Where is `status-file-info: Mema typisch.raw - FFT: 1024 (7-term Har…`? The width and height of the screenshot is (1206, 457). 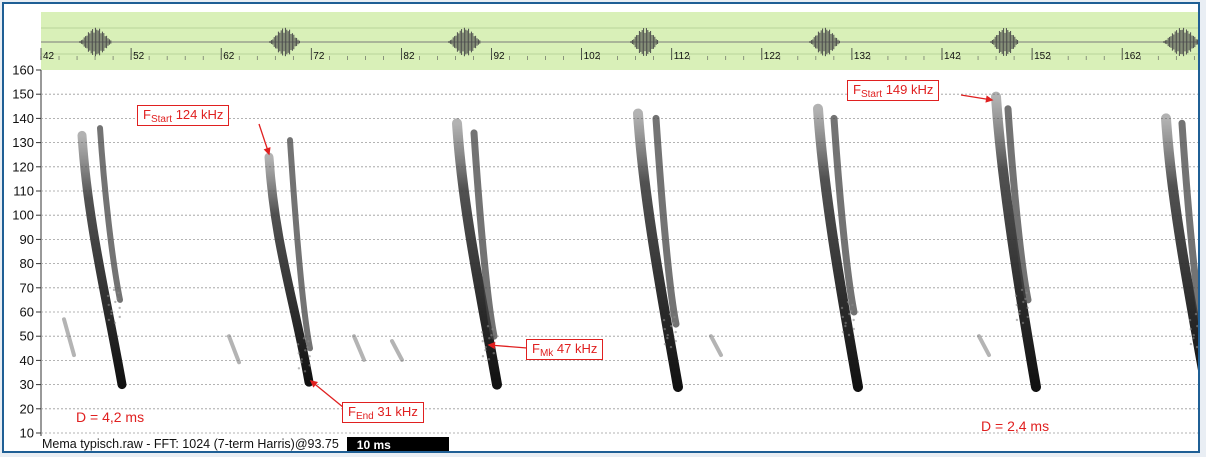 status-file-info: Mema typisch.raw - FFT: 1024 (7-term Har… is located at coordinates (190, 444).